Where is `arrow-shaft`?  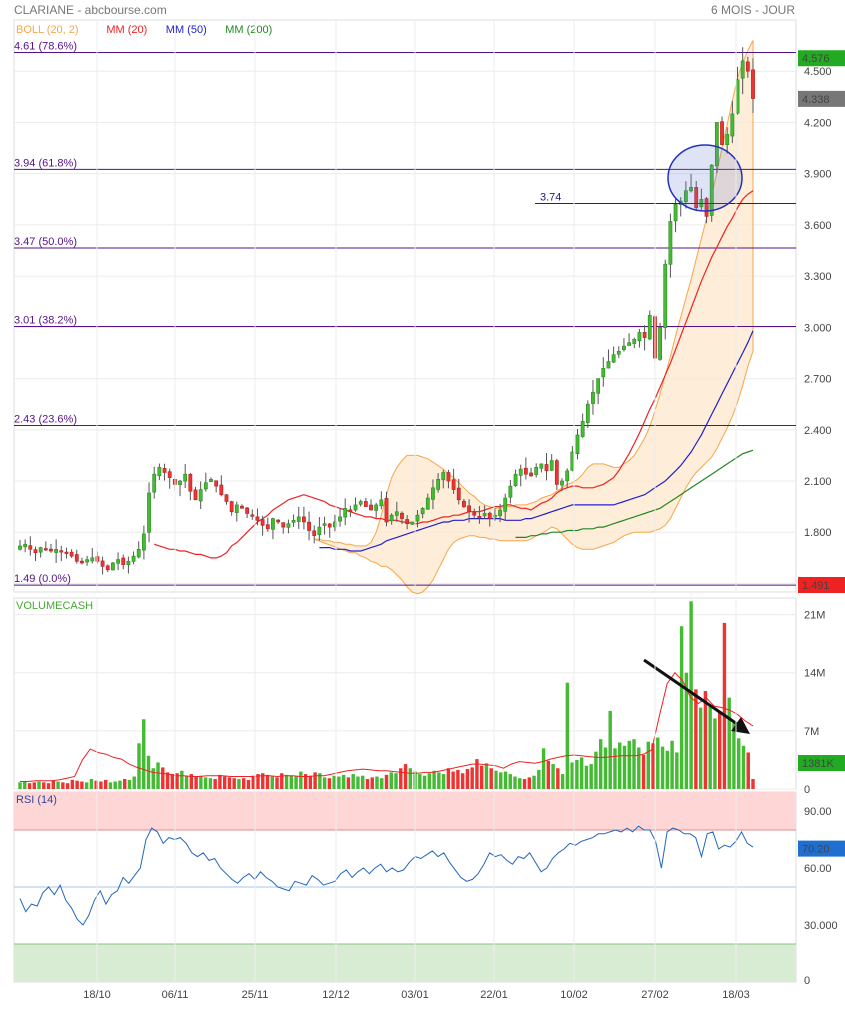 arrow-shaft is located at coordinates (692, 693).